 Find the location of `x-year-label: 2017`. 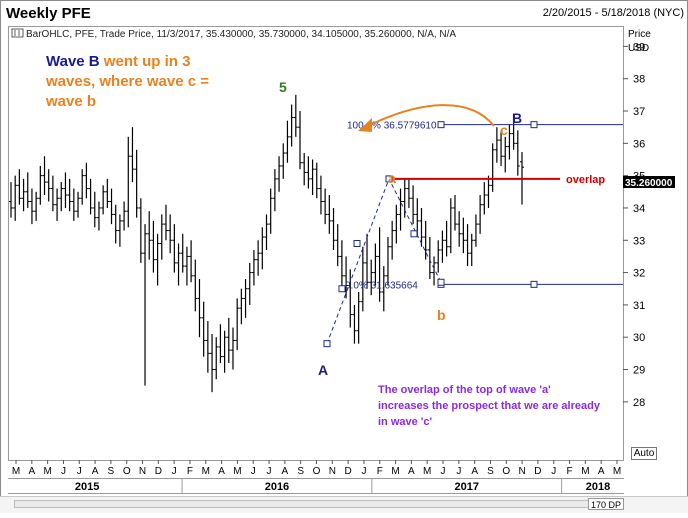

x-year-label: 2017 is located at coordinates (467, 487).